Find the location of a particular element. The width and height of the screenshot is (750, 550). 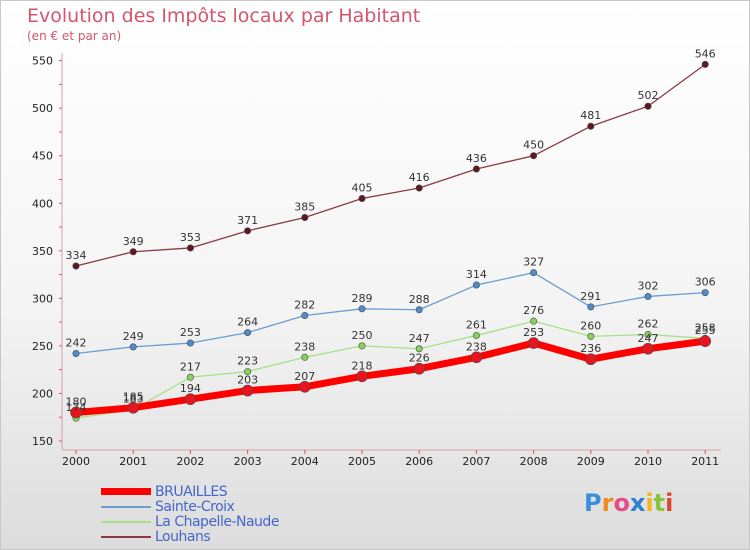

data-label: 253 is located at coordinates (190, 332).